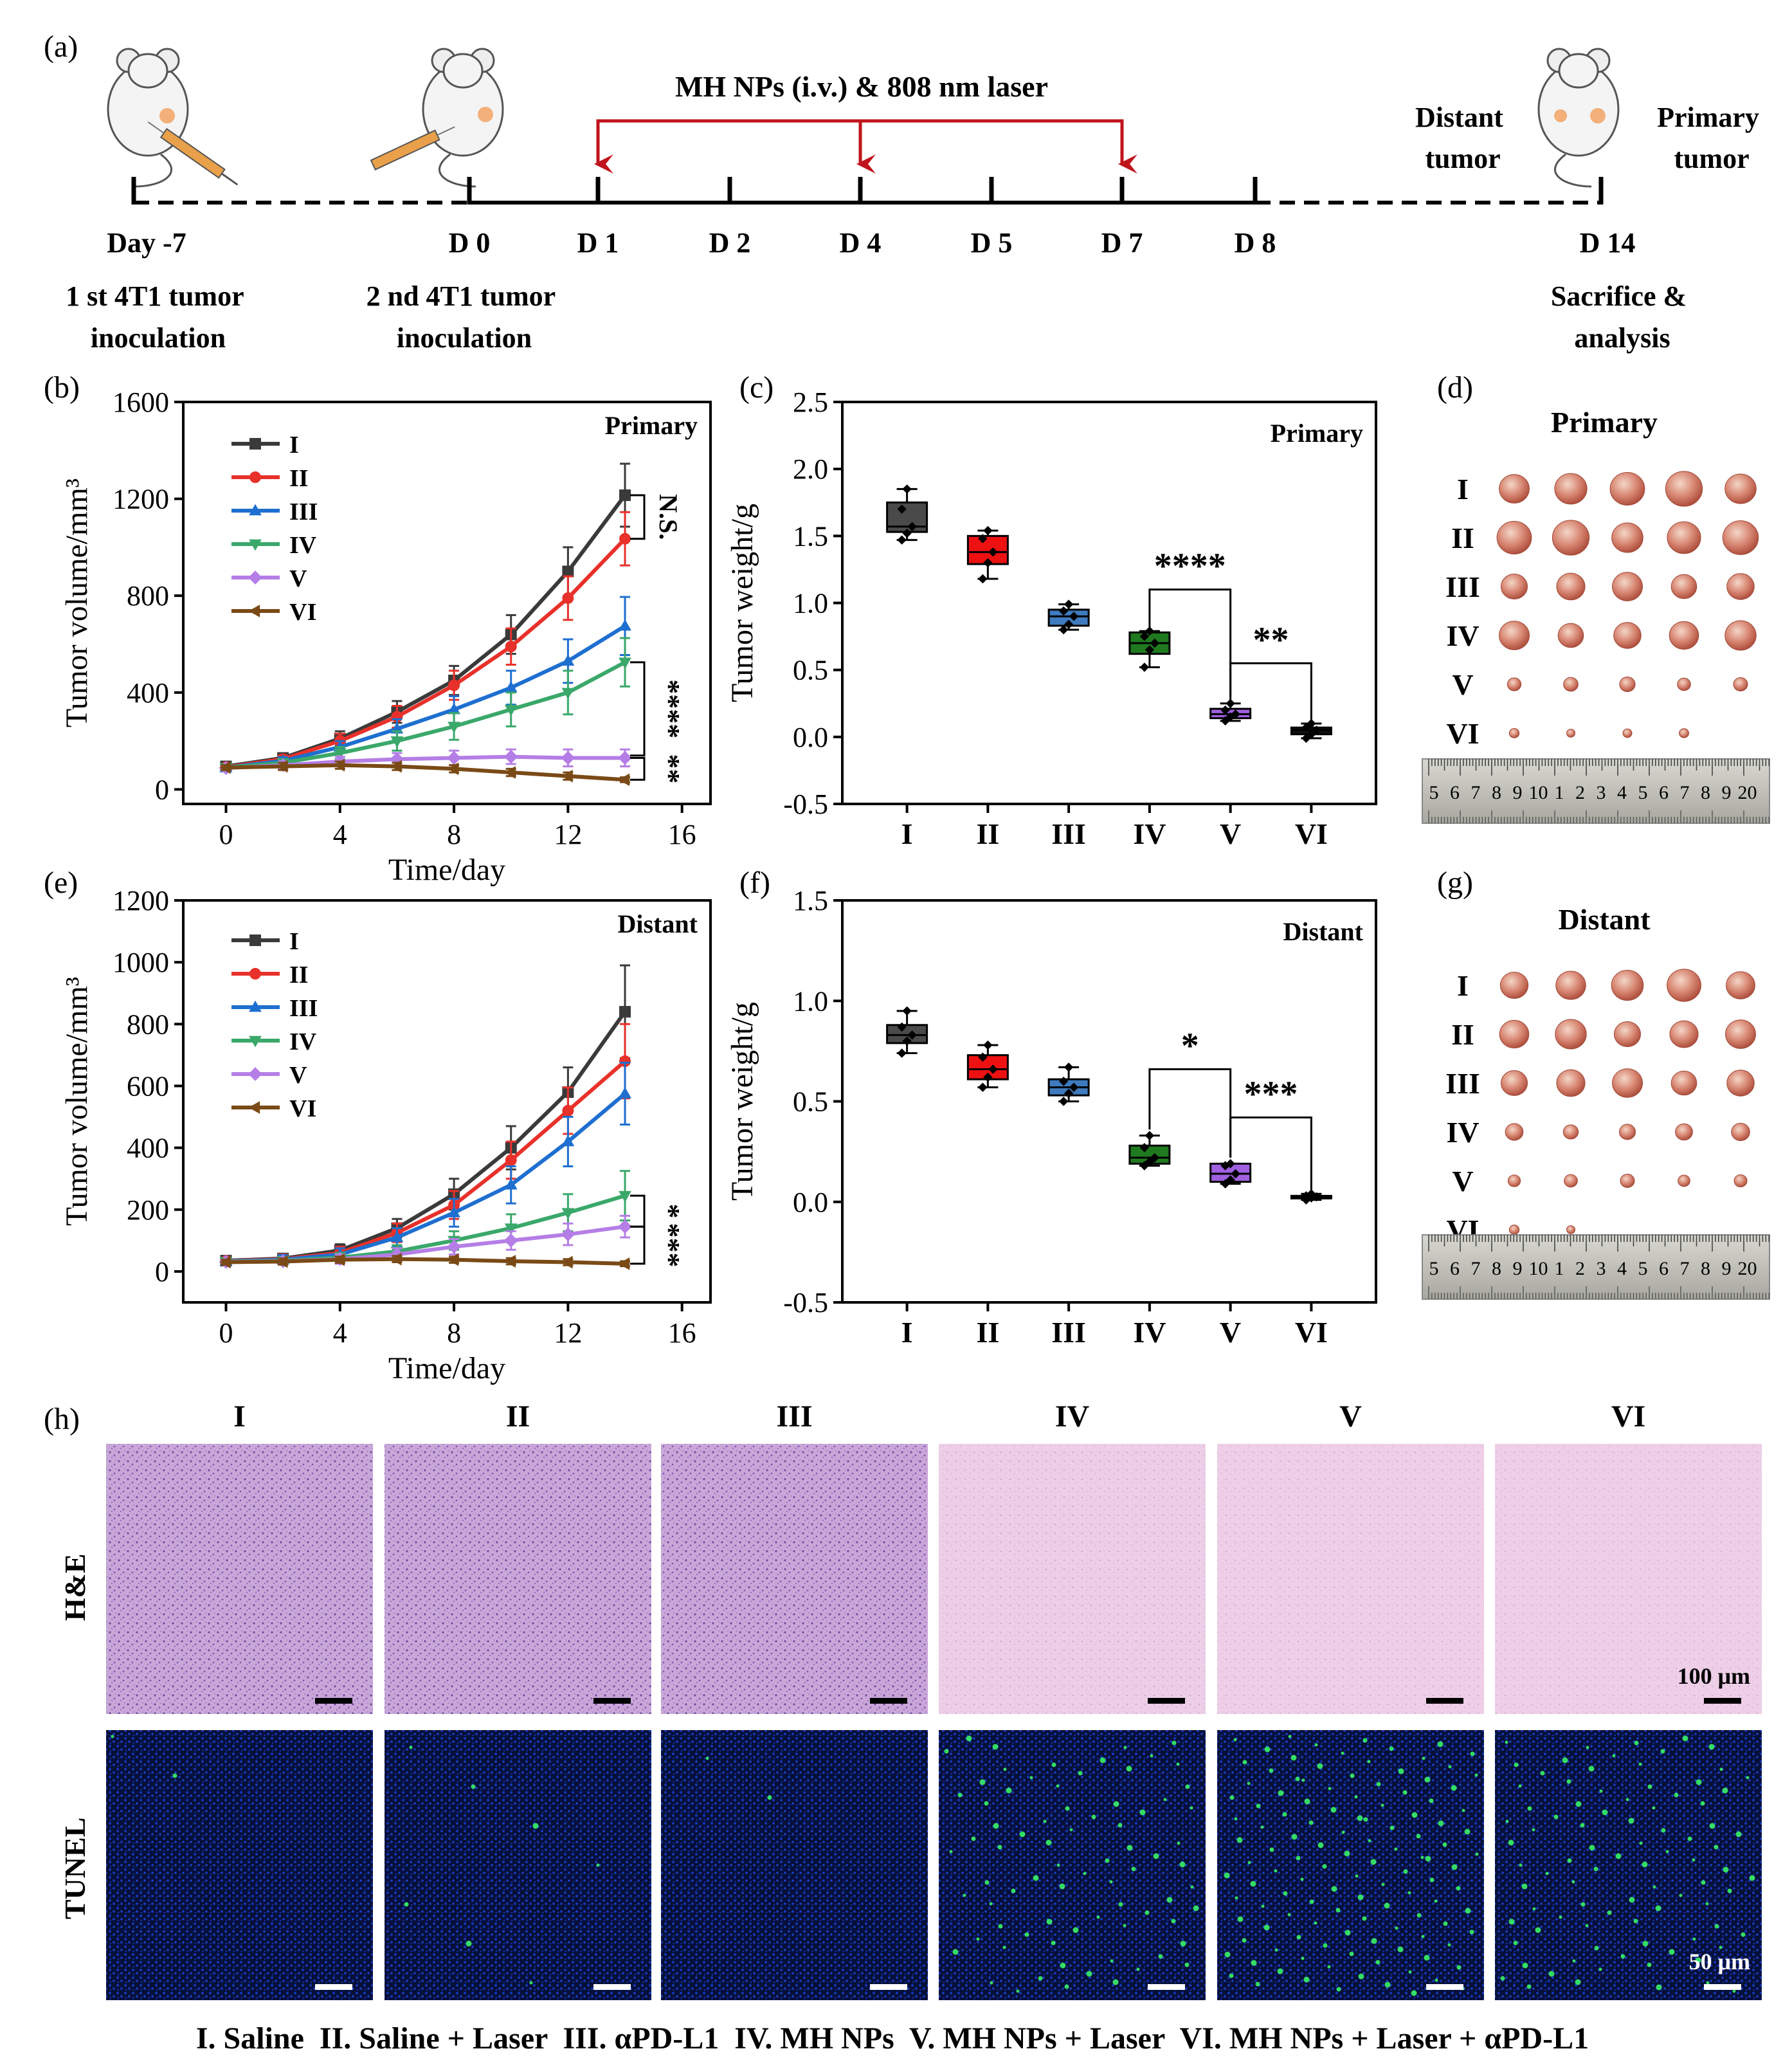 This screenshot has width=1792, height=2060. What do you see at coordinates (425, 1261) in the screenshot?
I see `series-VI` at bounding box center [425, 1261].